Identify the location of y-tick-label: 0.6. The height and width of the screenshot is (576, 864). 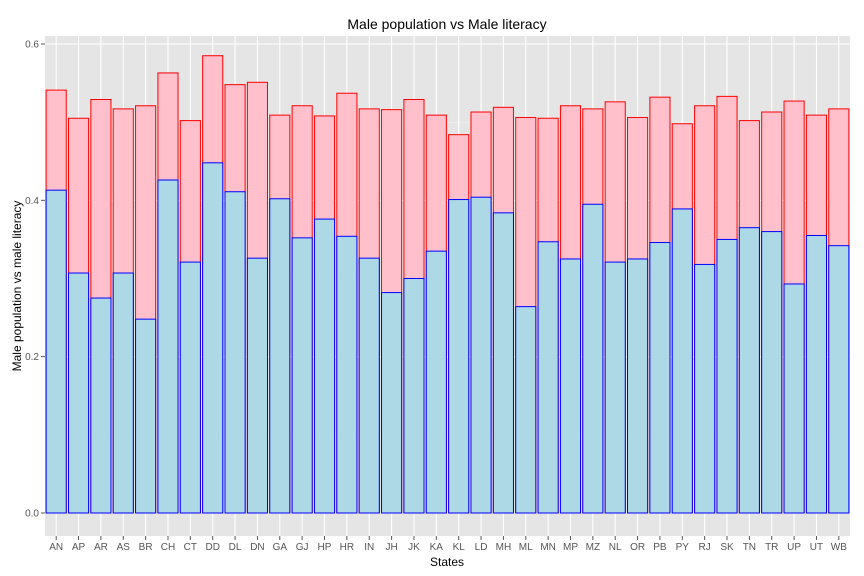
(32, 45).